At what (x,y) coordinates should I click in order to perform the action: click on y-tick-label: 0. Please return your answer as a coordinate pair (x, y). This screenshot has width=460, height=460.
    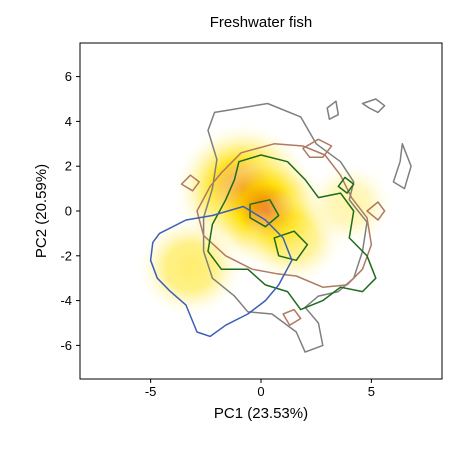
    Looking at the image, I should click on (68, 211).